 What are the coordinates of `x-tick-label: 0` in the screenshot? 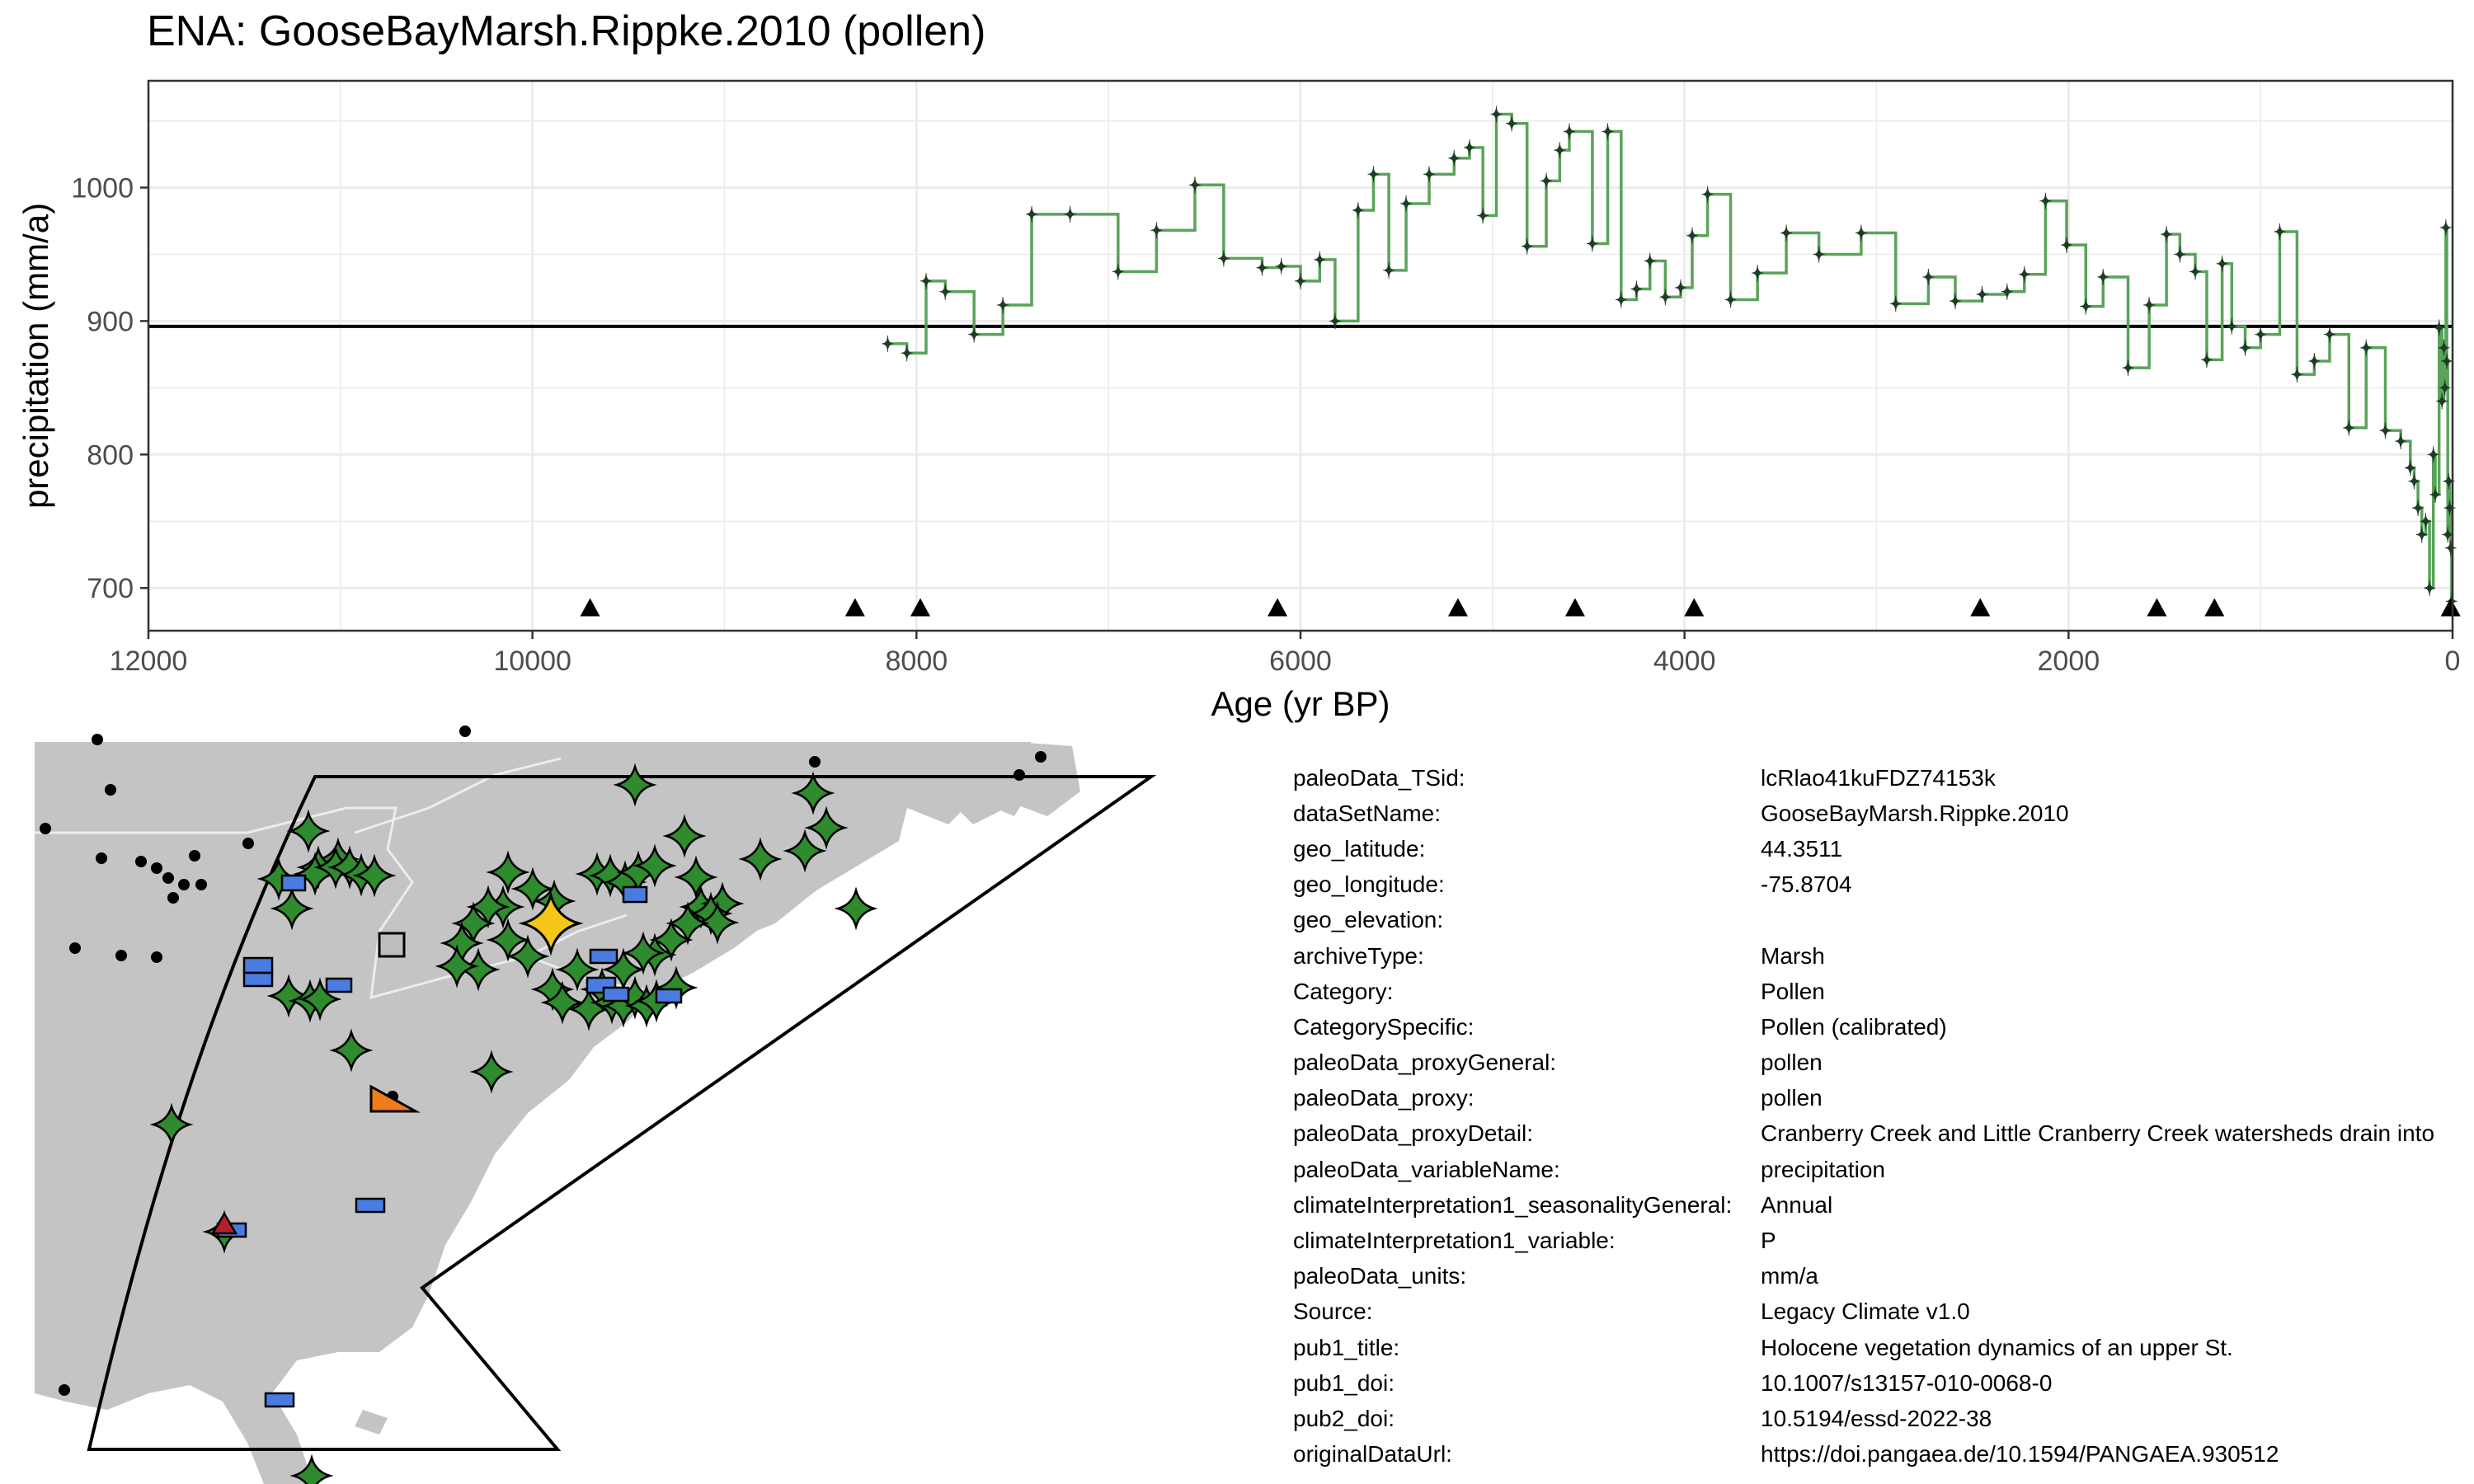 It's located at (2453, 661).